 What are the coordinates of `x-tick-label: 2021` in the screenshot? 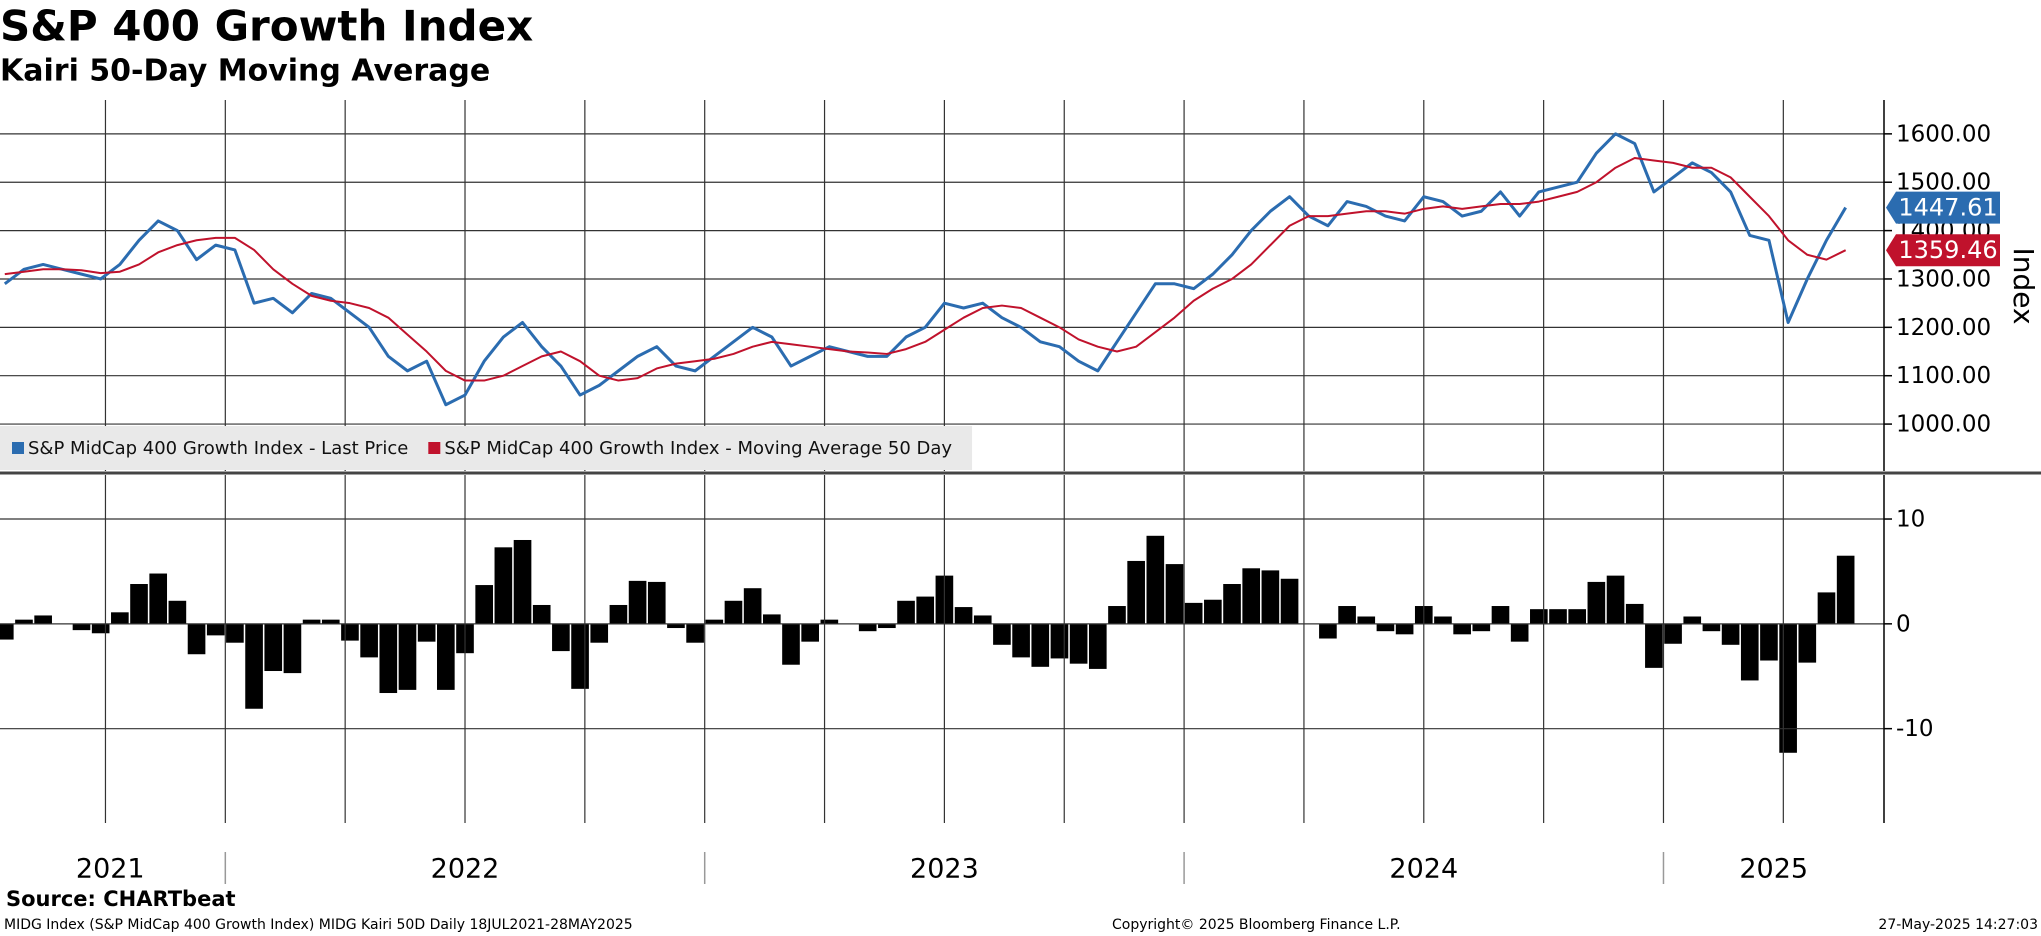 It's located at (110, 869).